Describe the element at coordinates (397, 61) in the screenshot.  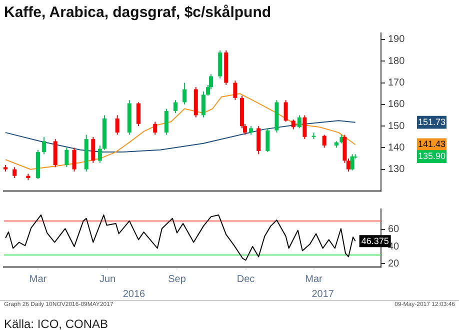
I see `y-tick-label: 180` at that location.